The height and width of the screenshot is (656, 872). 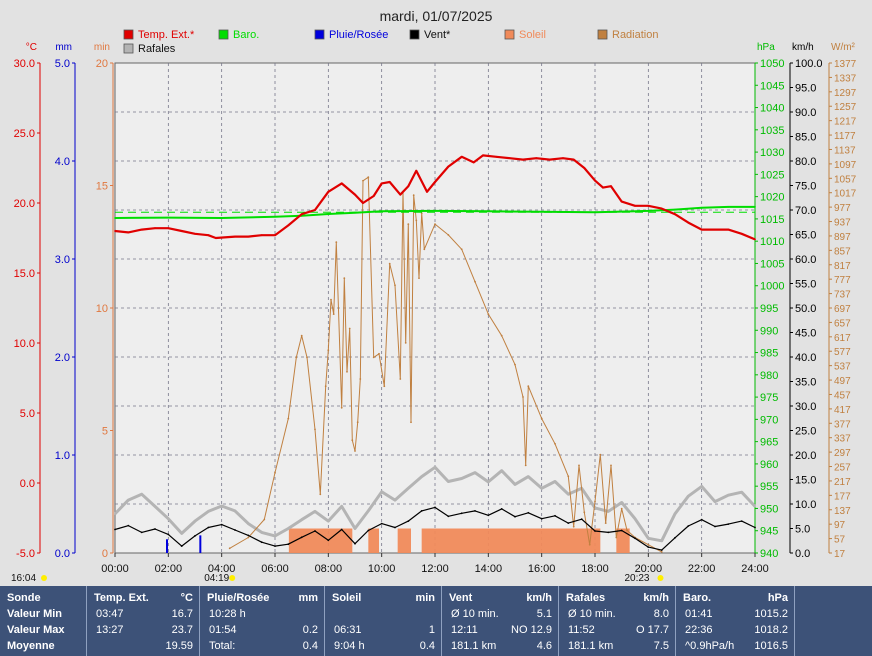 I want to click on stats-gust-cell-label: Ø 10 min., so click(x=592, y=614).